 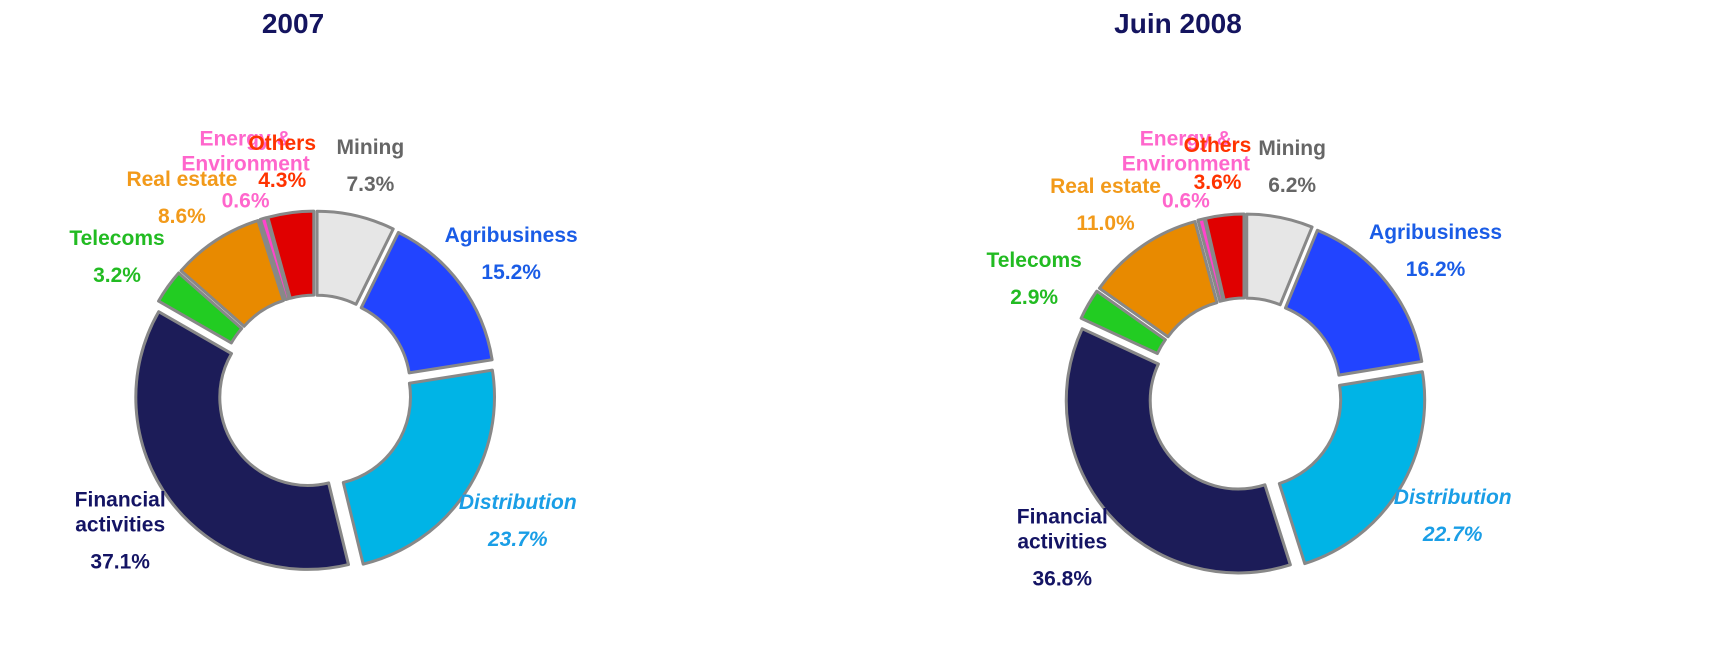 I want to click on slice-label: Telecoms 2.9%, so click(x=1034, y=279).